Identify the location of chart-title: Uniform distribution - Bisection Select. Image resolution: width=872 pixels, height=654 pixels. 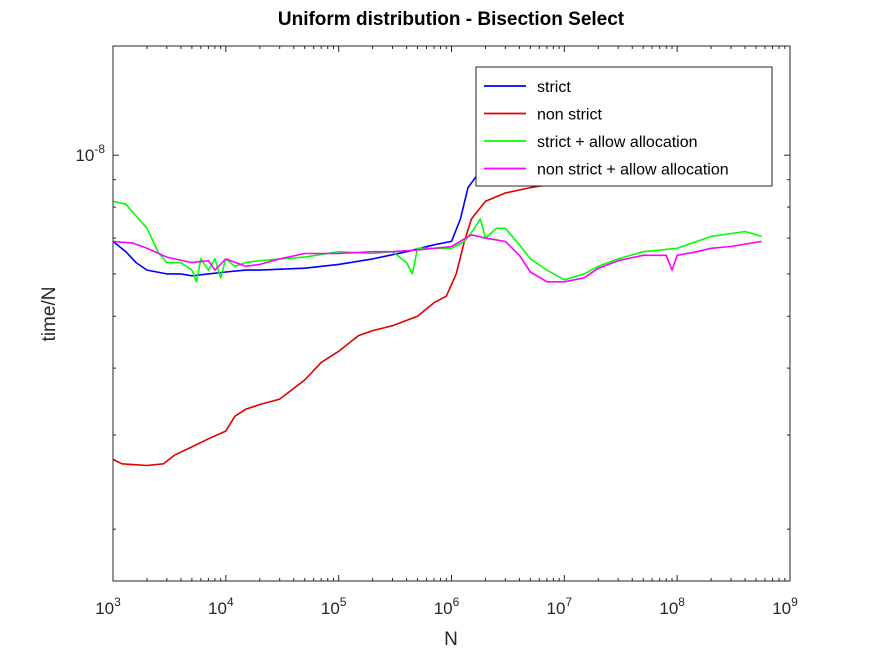
(451, 19).